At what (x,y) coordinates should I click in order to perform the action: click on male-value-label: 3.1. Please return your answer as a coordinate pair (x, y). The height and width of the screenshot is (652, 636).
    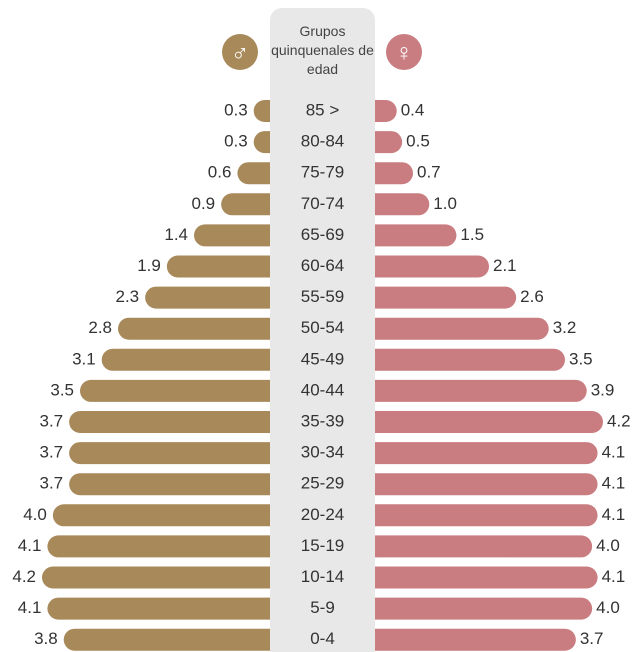
    Looking at the image, I should click on (84, 358).